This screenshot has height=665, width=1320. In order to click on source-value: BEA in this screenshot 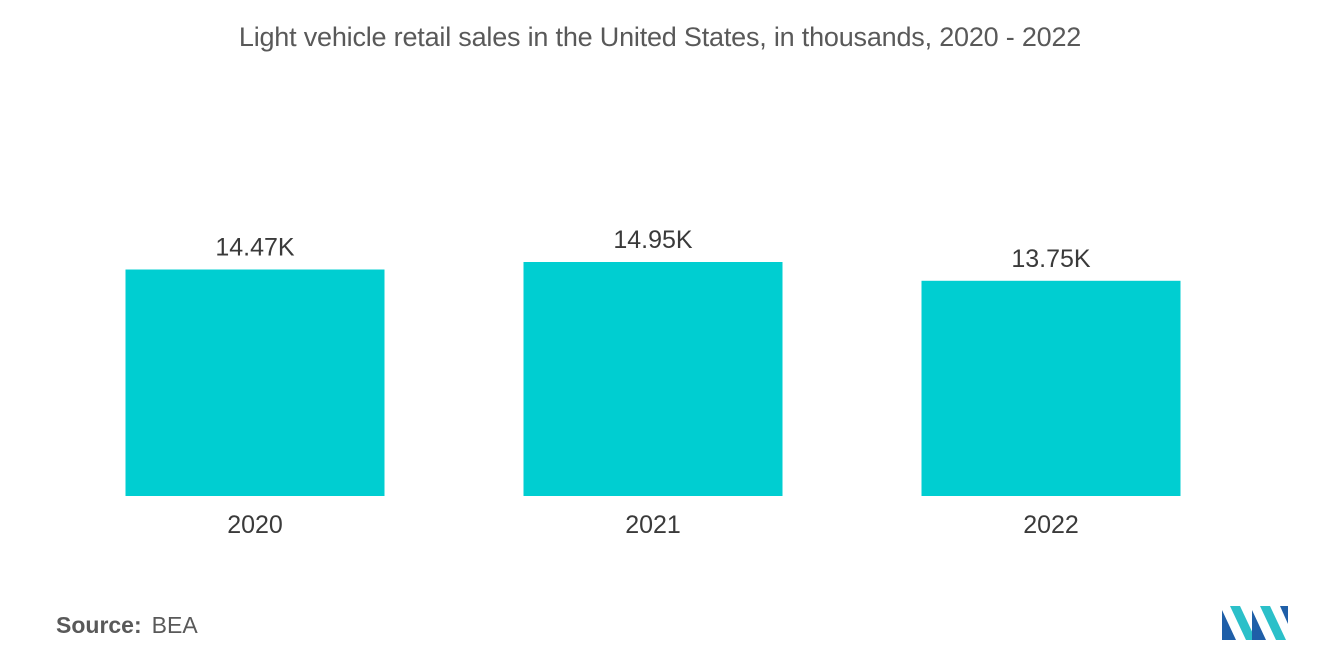, I will do `click(174, 625)`.